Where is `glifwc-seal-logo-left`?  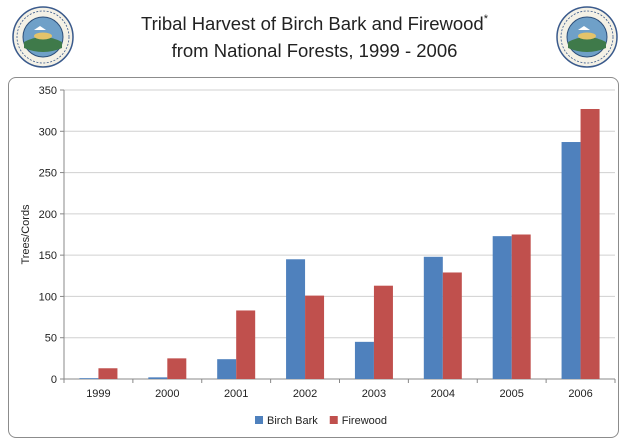 glifwc-seal-logo-left is located at coordinates (43, 37).